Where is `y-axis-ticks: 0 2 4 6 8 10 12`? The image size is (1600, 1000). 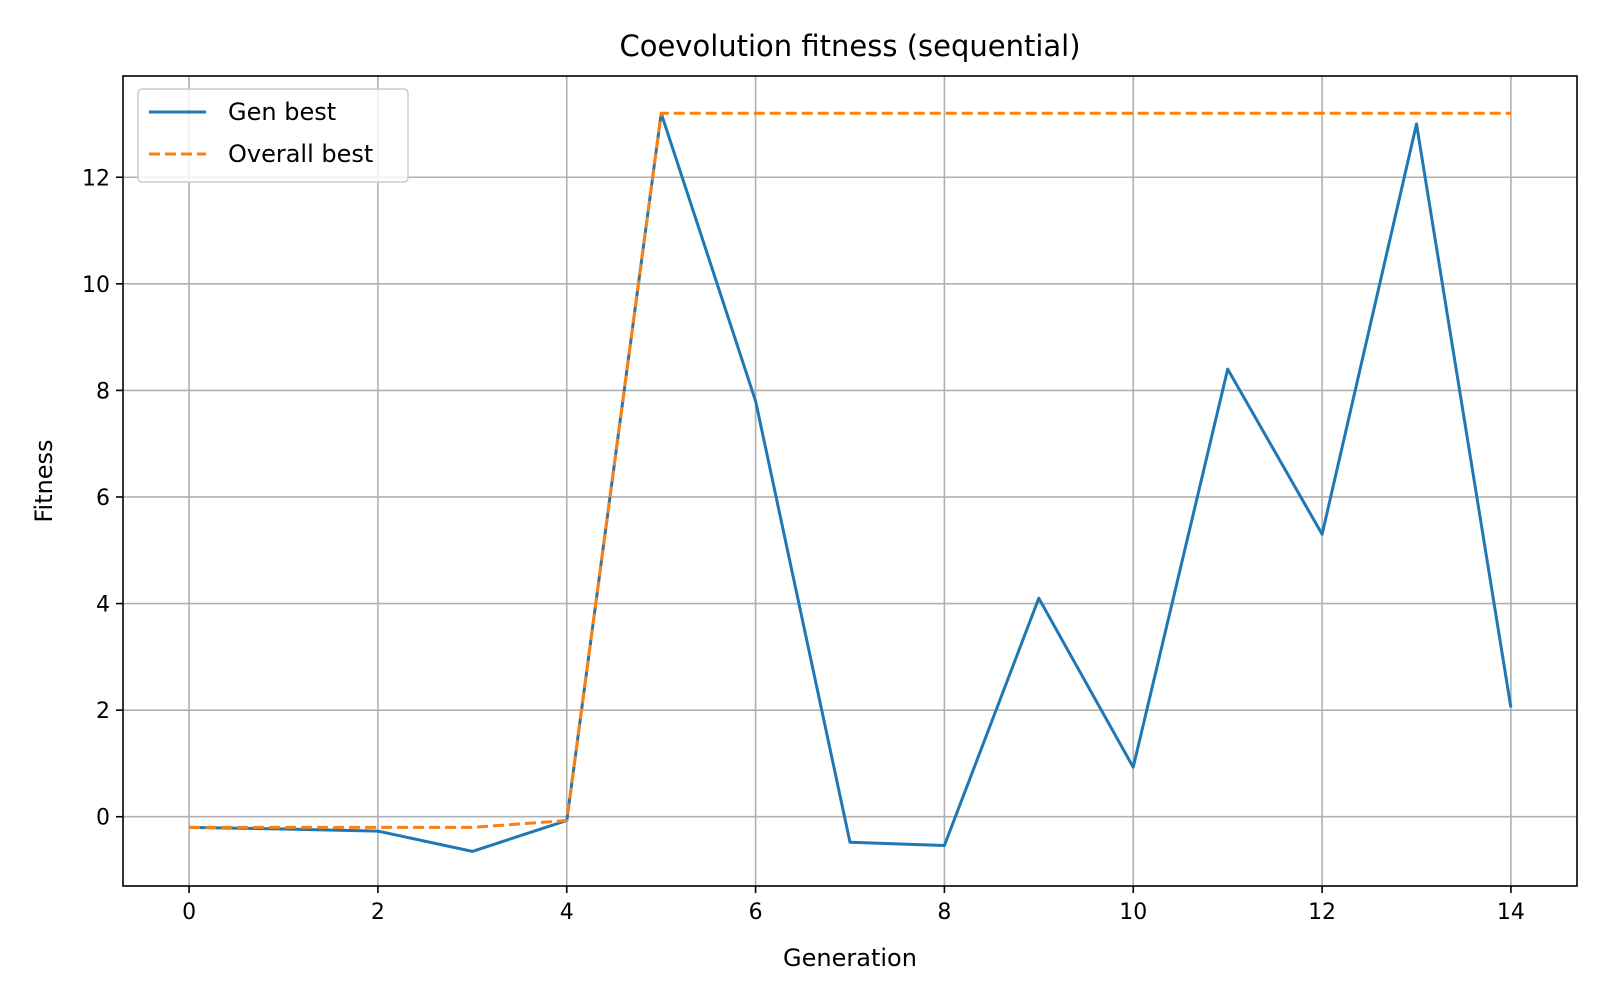 y-axis-ticks: 0 2 4 6 8 10 12 is located at coordinates (102, 498).